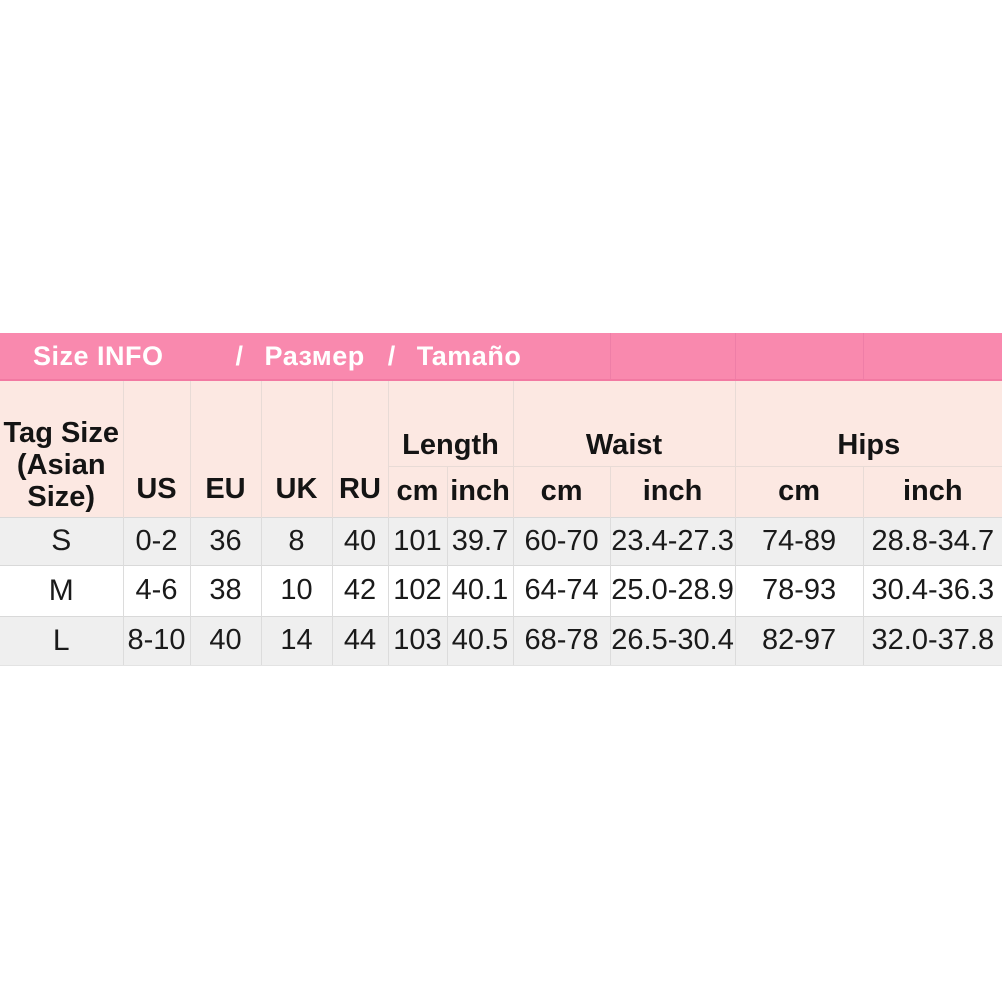 Image resolution: width=1002 pixels, height=1002 pixels. I want to click on table-cell: 60-70, so click(561, 540).